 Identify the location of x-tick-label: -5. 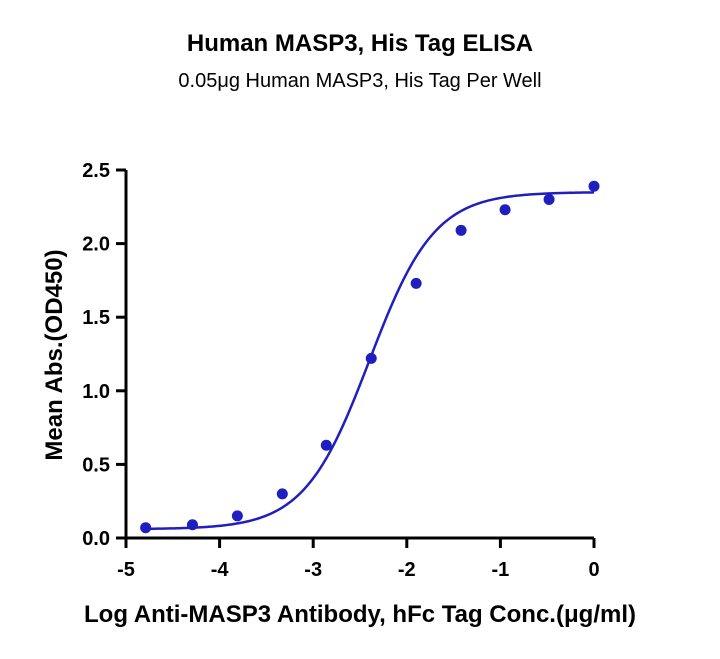
(126, 570).